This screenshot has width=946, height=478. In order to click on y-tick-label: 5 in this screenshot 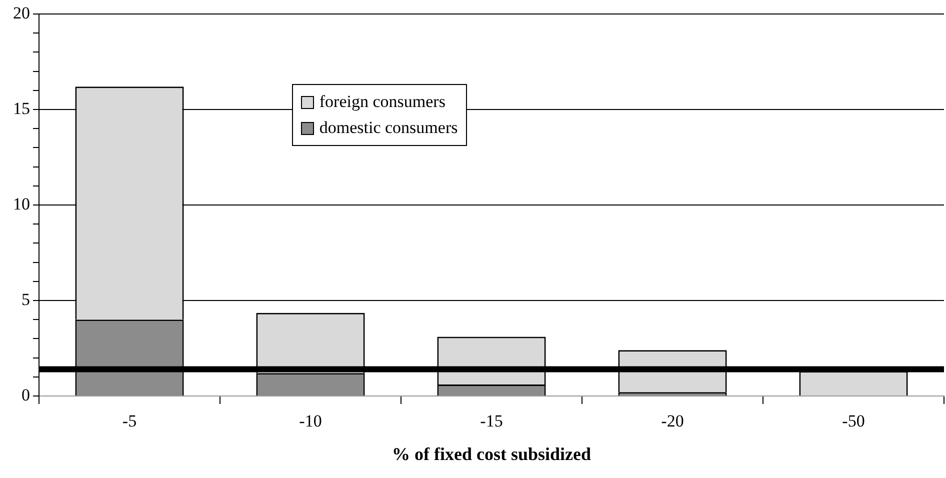, I will do `click(26, 299)`.